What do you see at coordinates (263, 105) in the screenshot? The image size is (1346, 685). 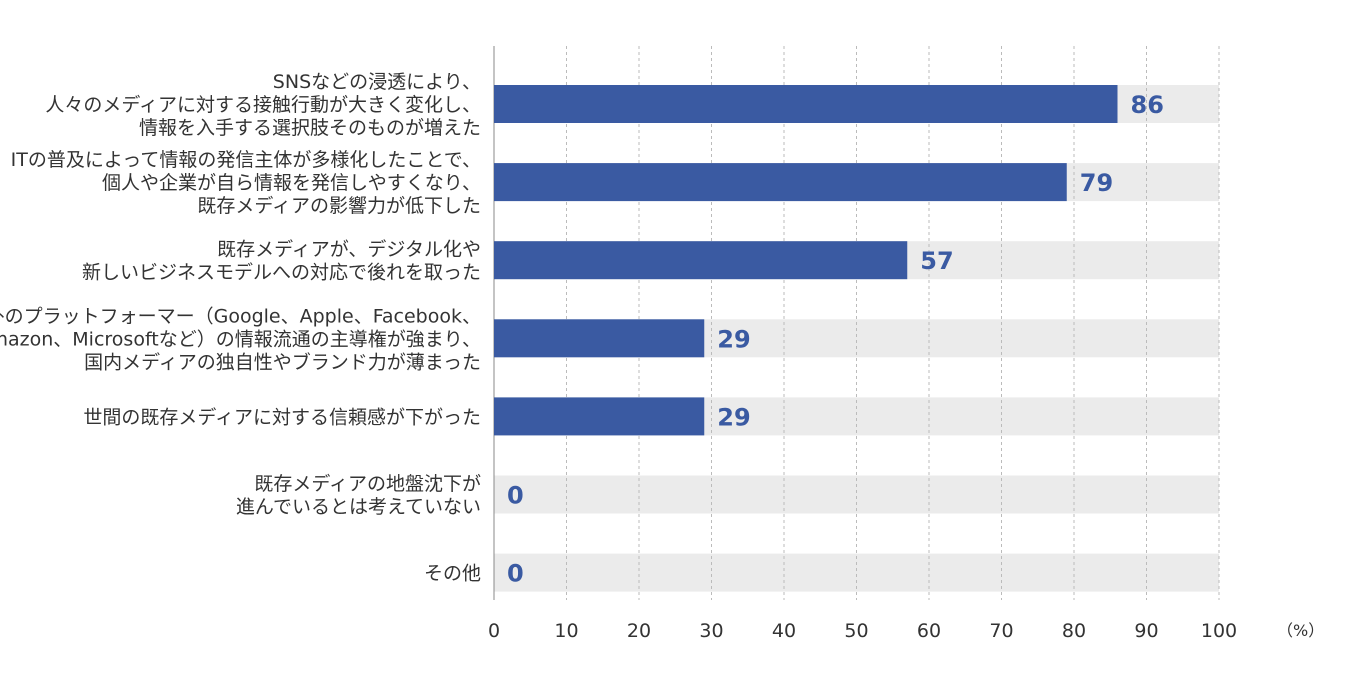 I see `category-label: 人々のメディアに対する接触行動が大きく変化し、` at bounding box center [263, 105].